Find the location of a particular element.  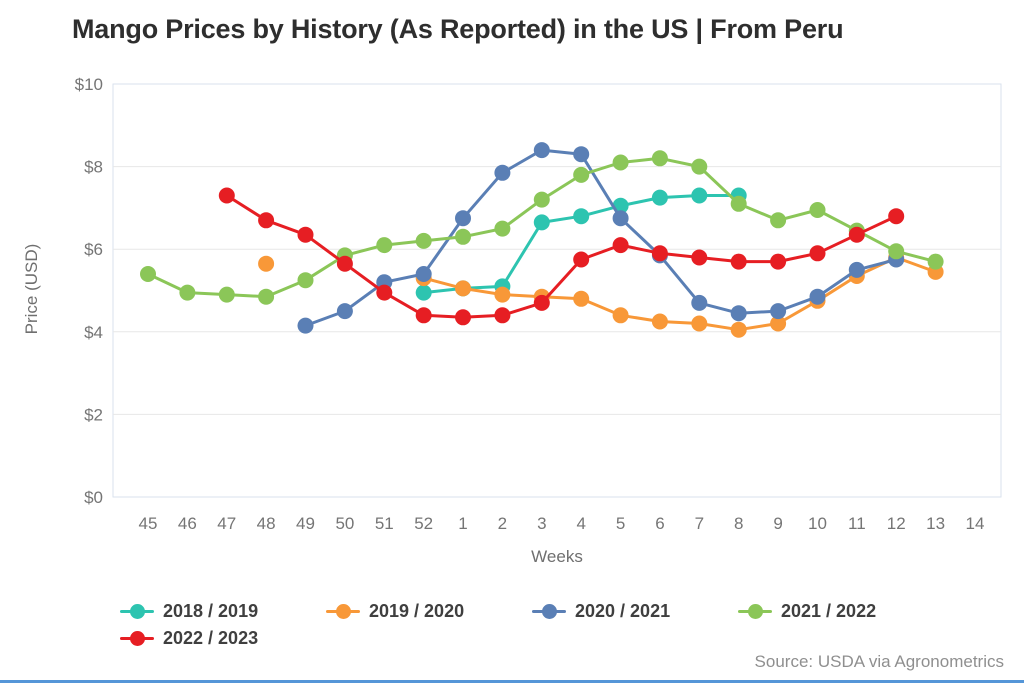

legend-label: 2022 / 2023 is located at coordinates (211, 637).